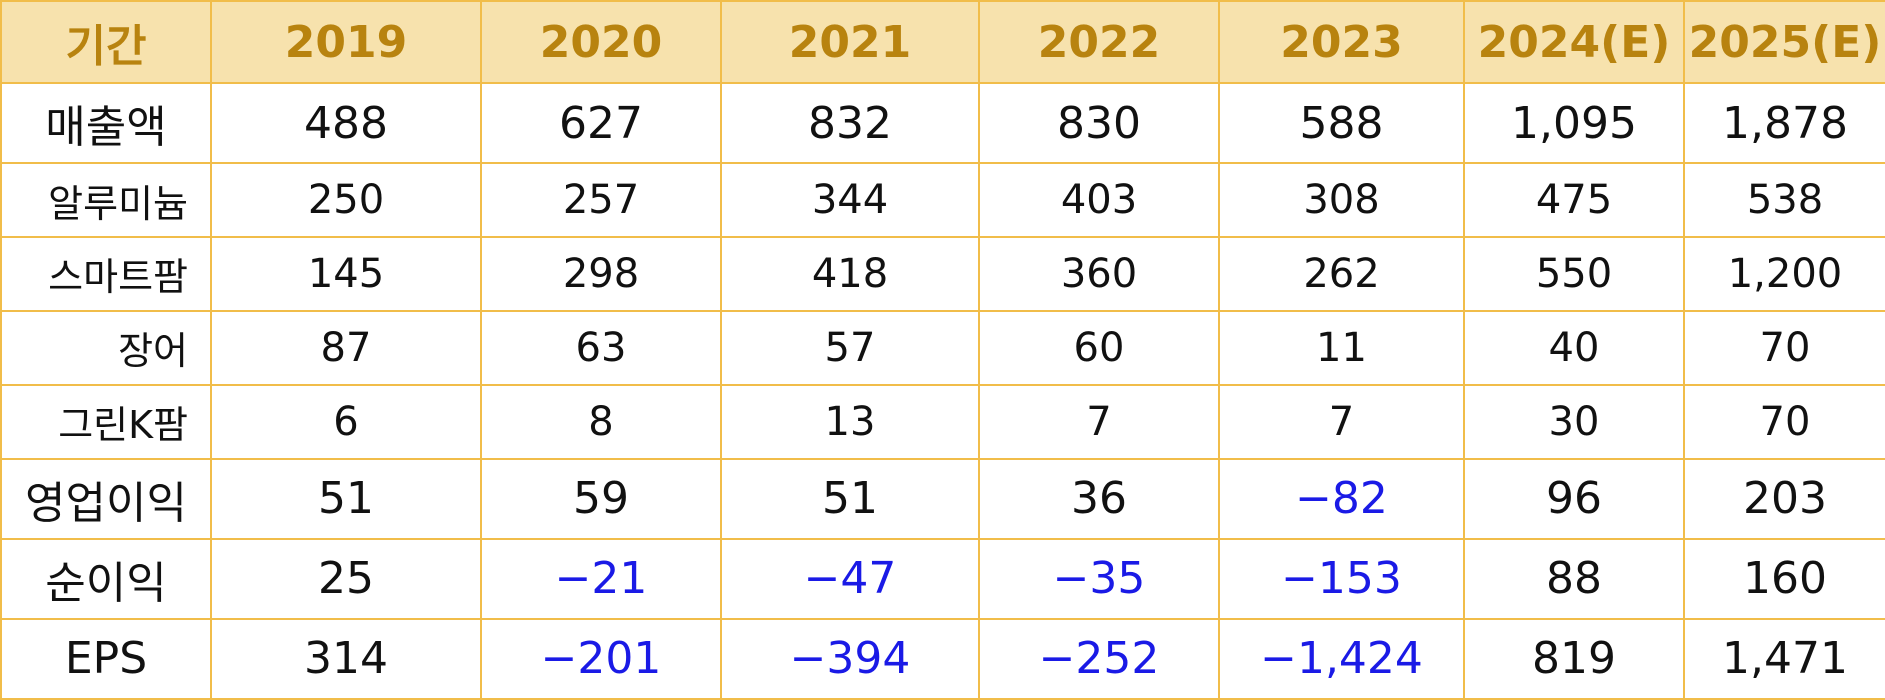  I want to click on table-cell: 8, so click(601, 421).